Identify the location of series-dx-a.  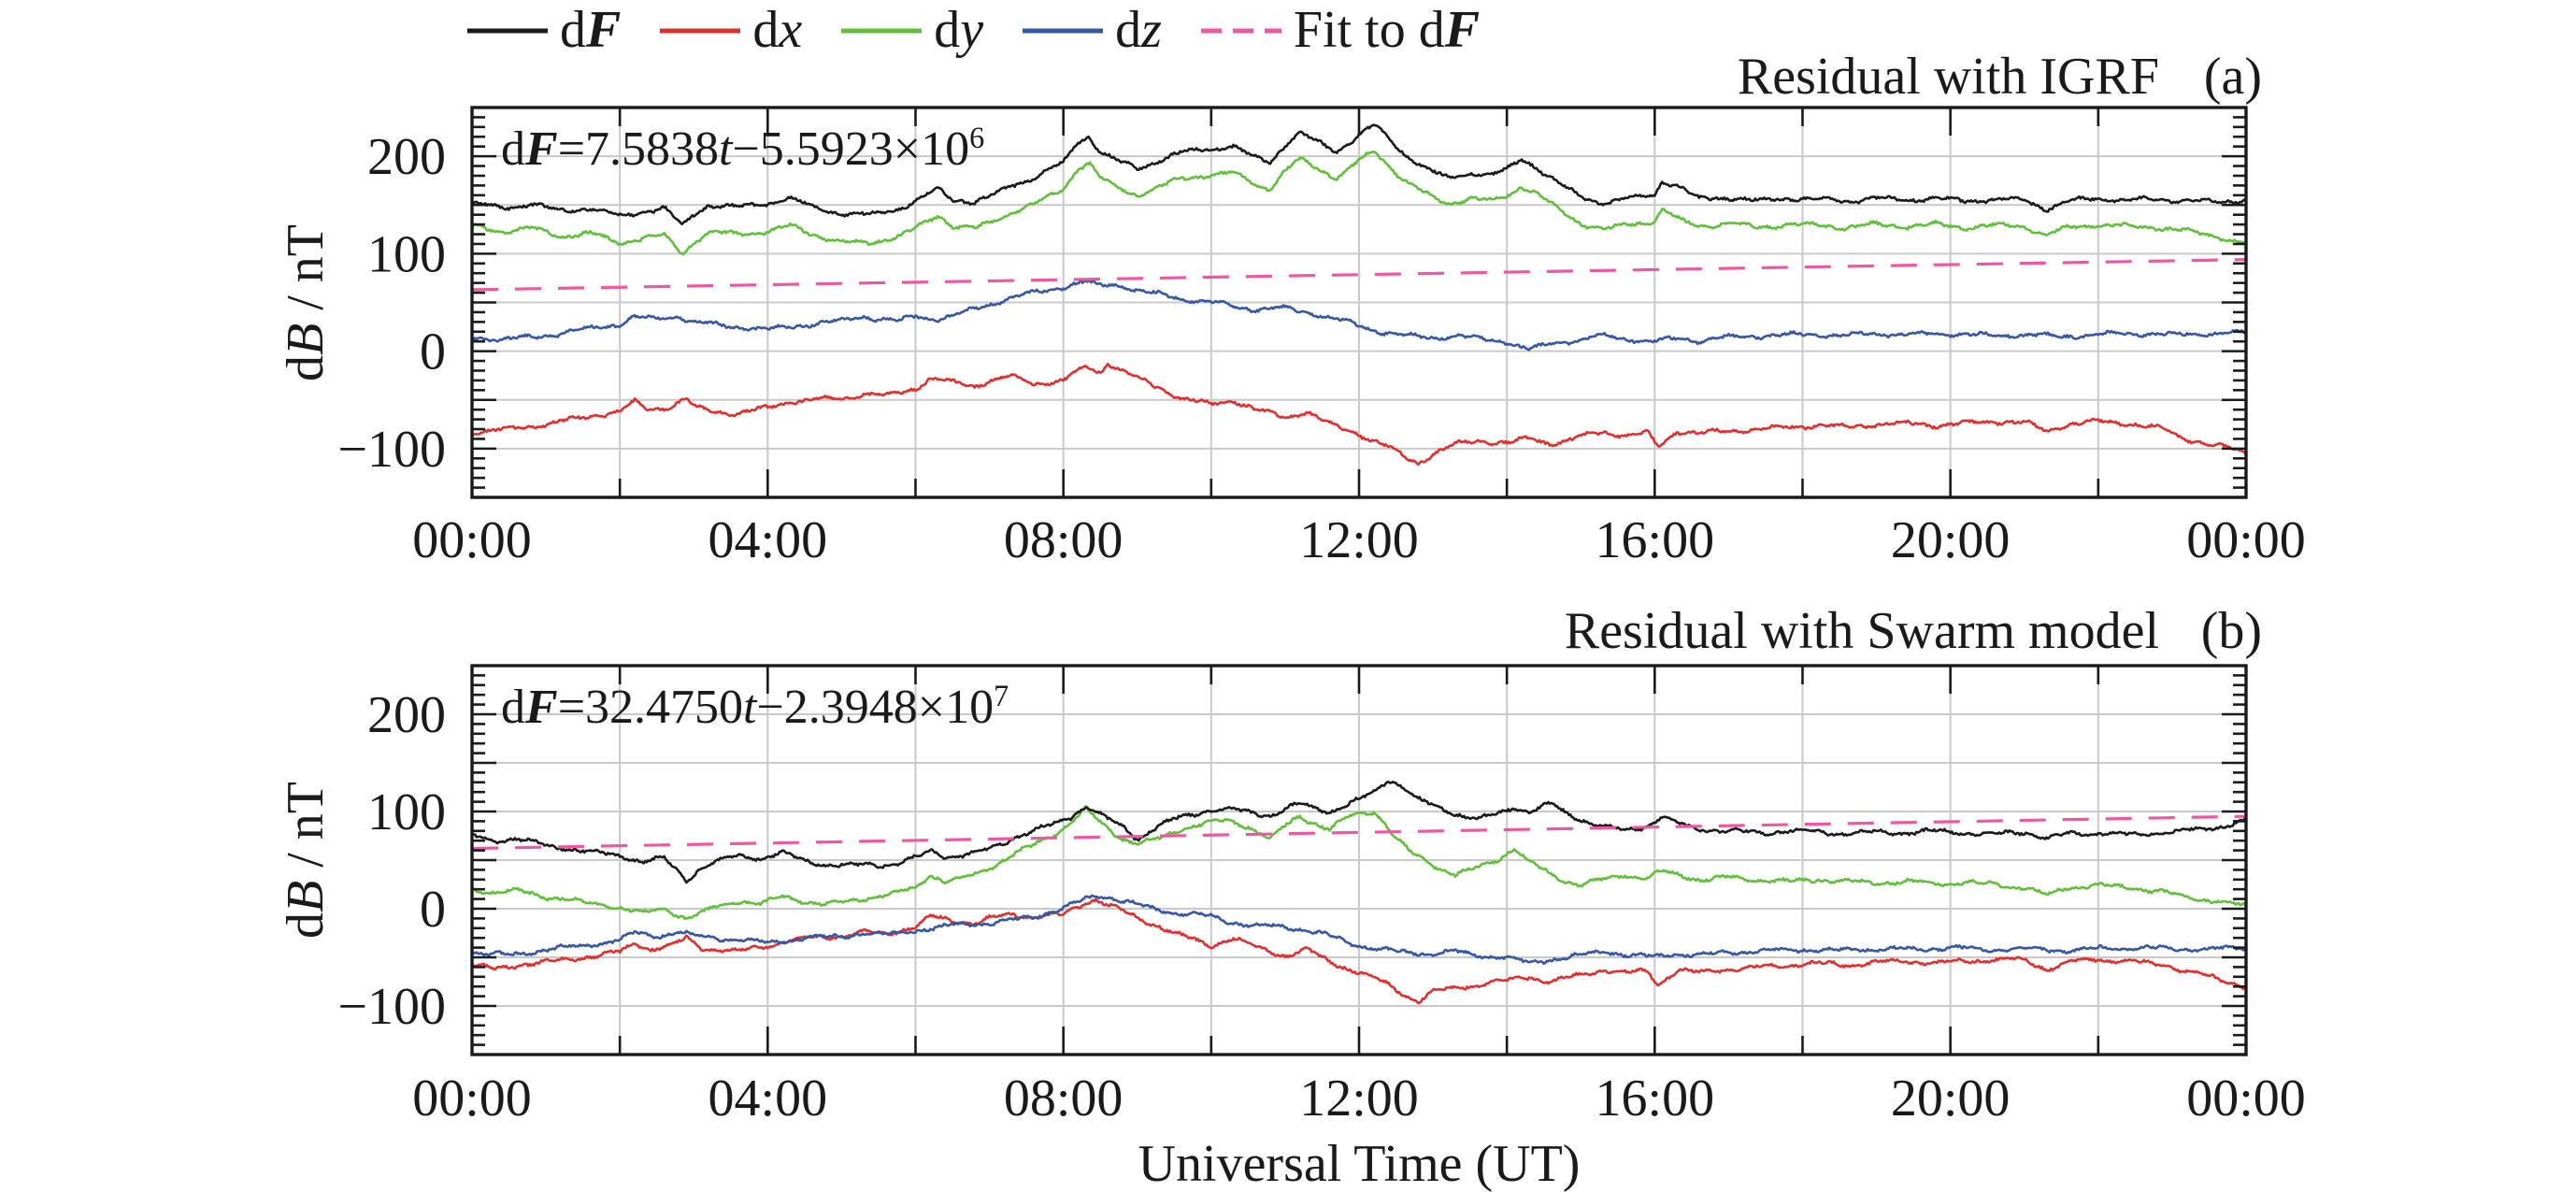
(1359, 415).